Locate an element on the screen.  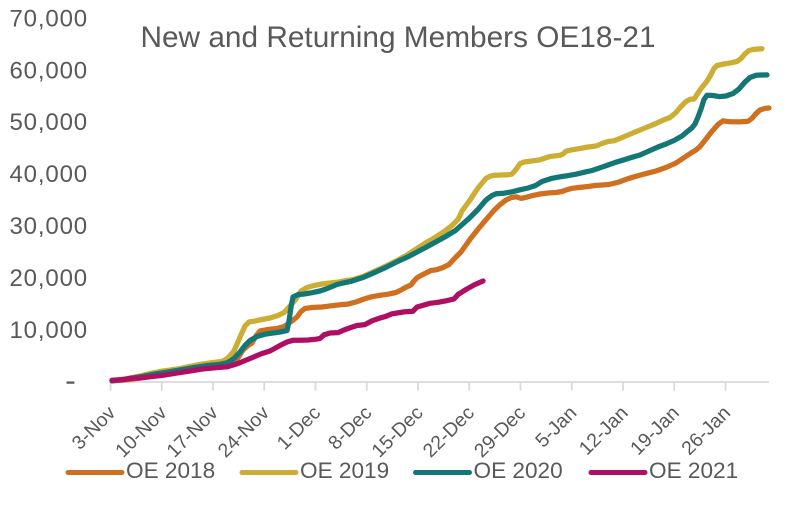
svg-text: 60,000 is located at coordinates (48, 70).